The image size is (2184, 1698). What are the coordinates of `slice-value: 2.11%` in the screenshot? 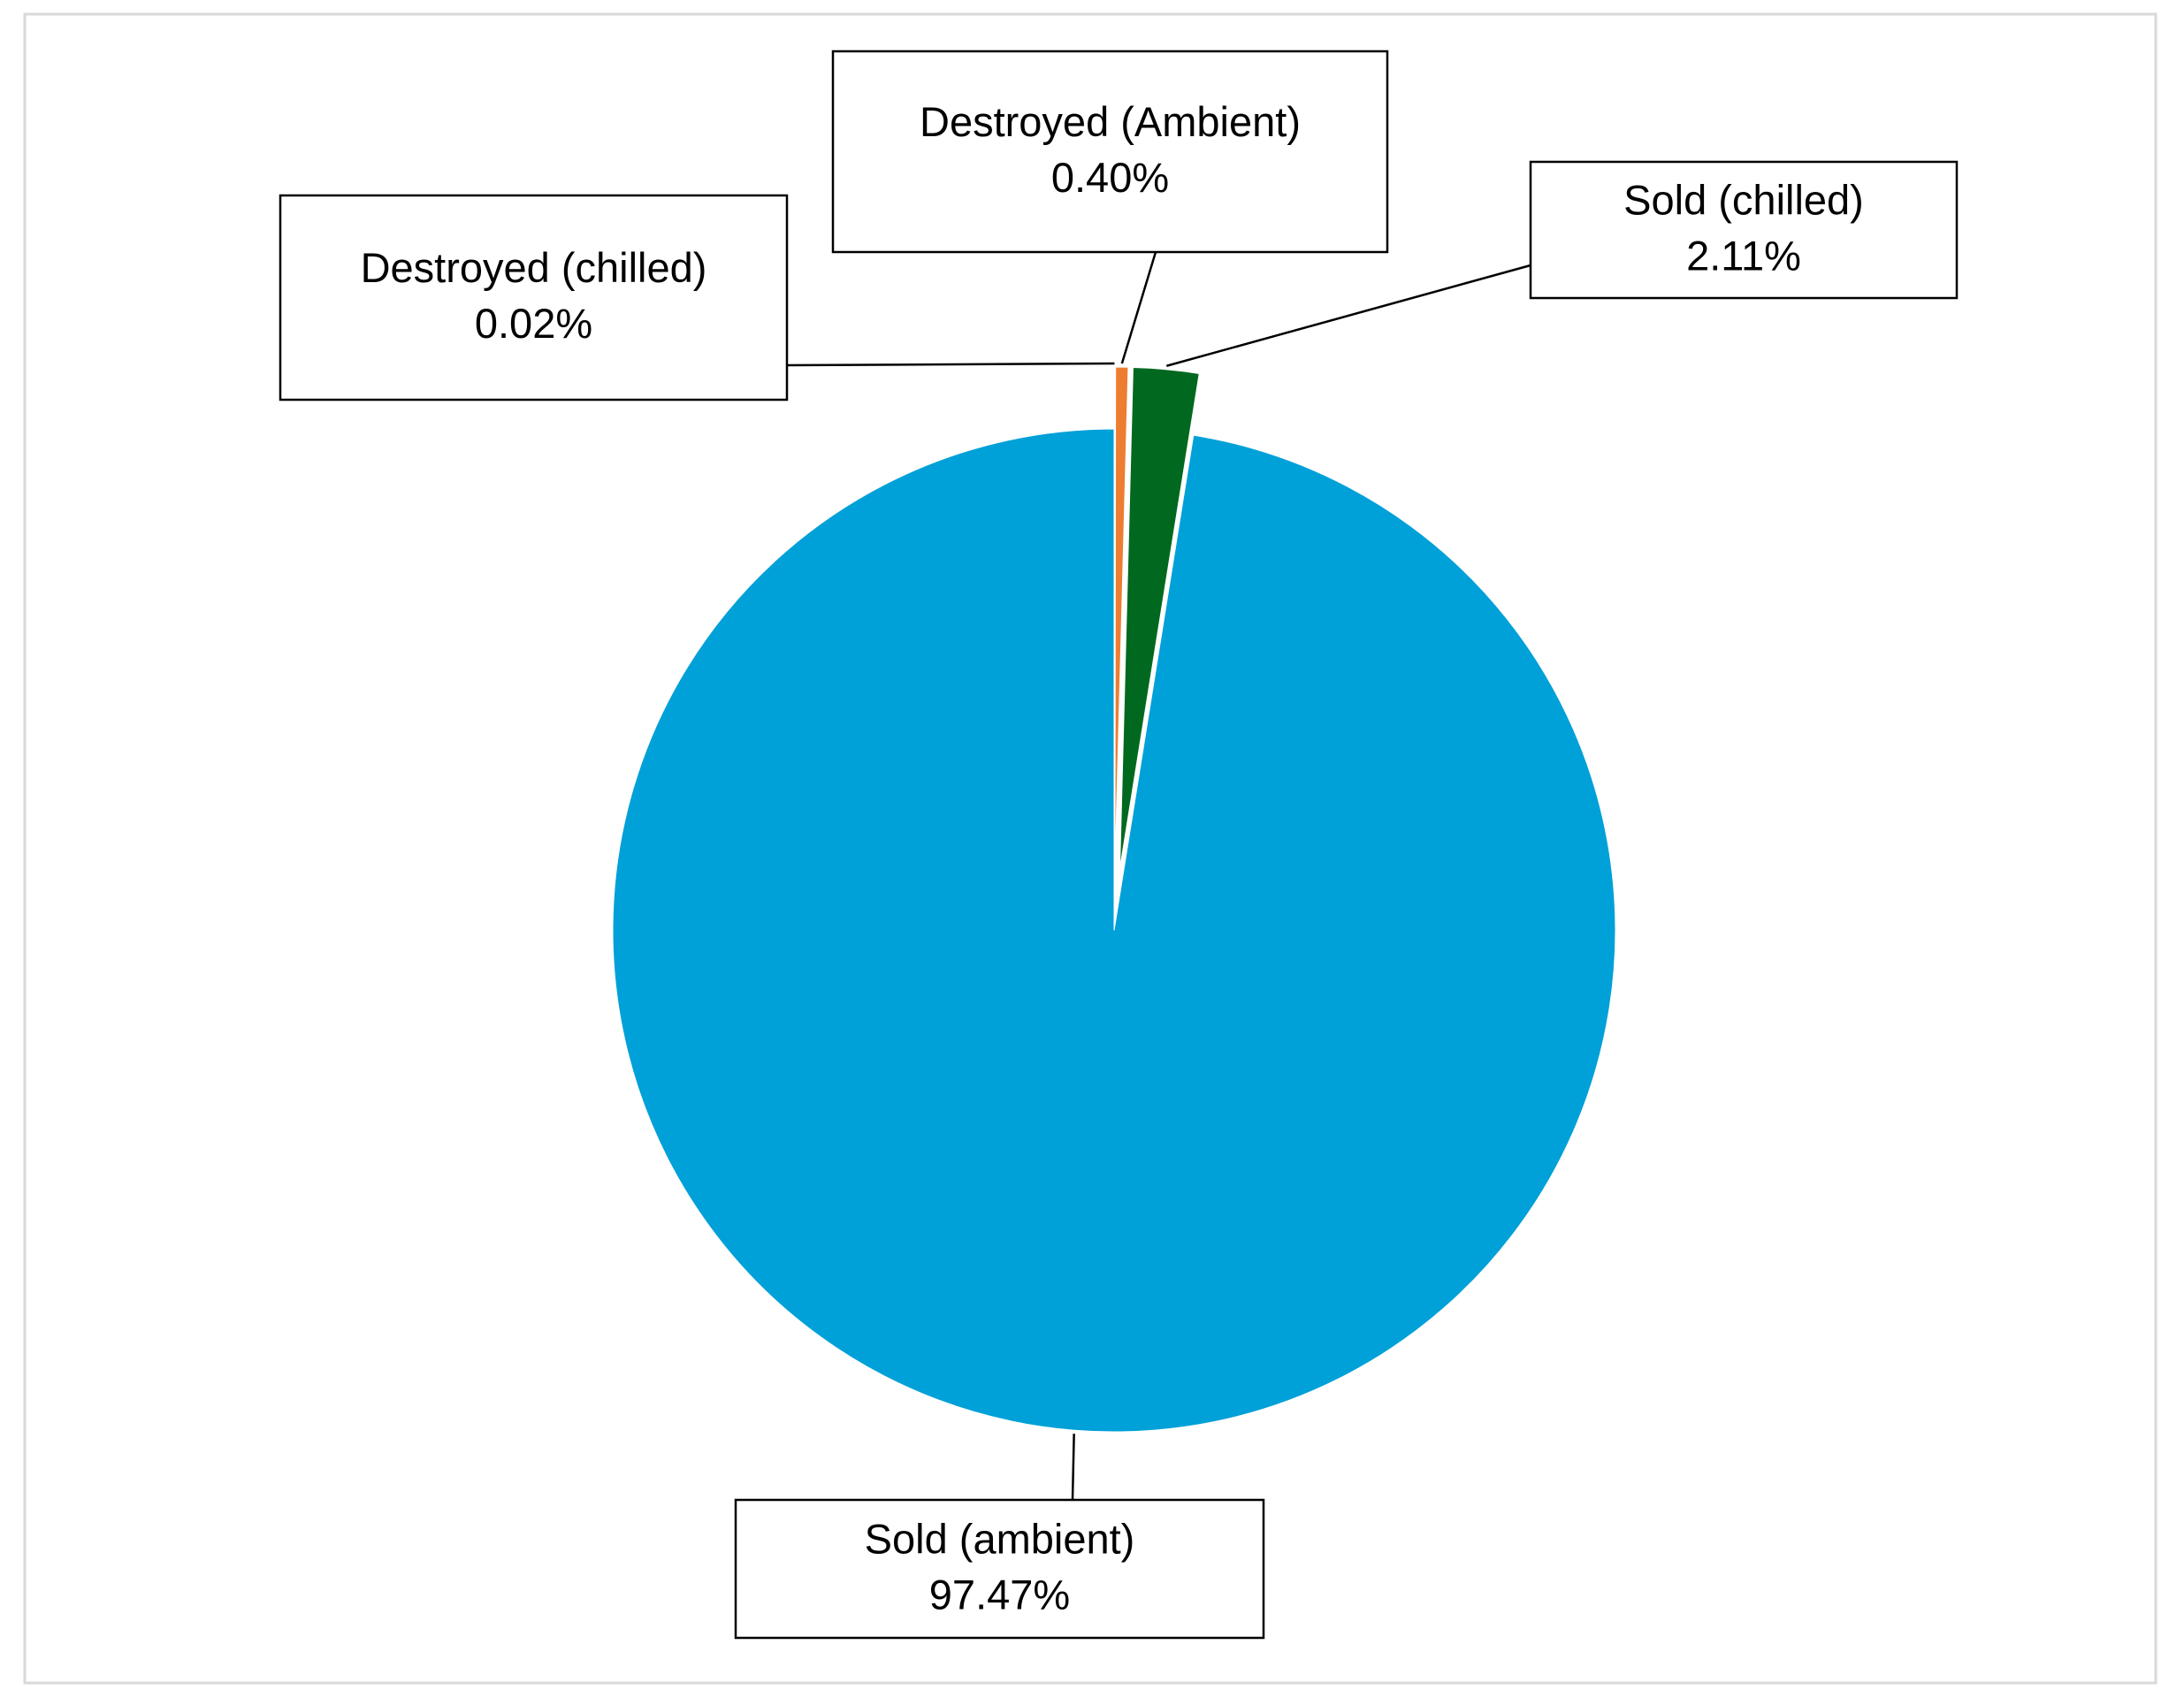 It's located at (1743, 255).